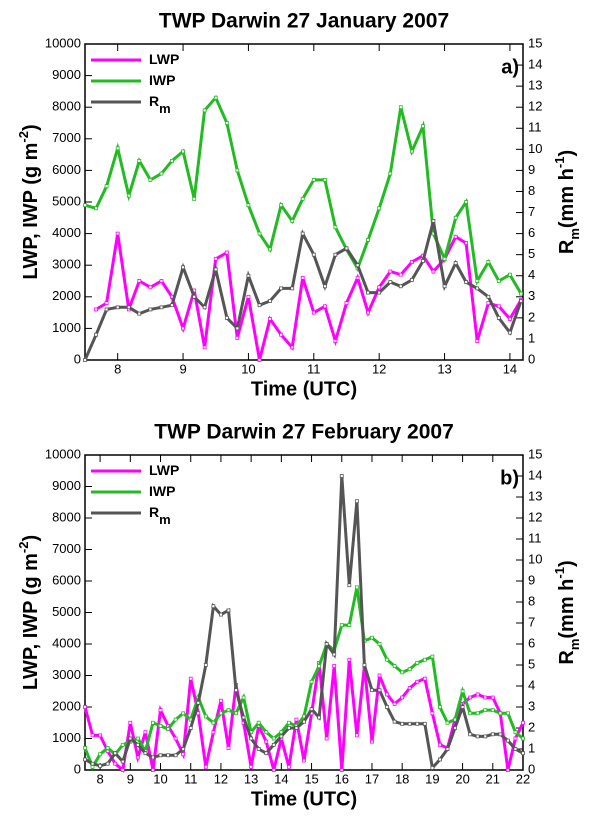 Image resolution: width=591 pixels, height=819 pixels. I want to click on y-tick-label: 7000, so click(66, 137).